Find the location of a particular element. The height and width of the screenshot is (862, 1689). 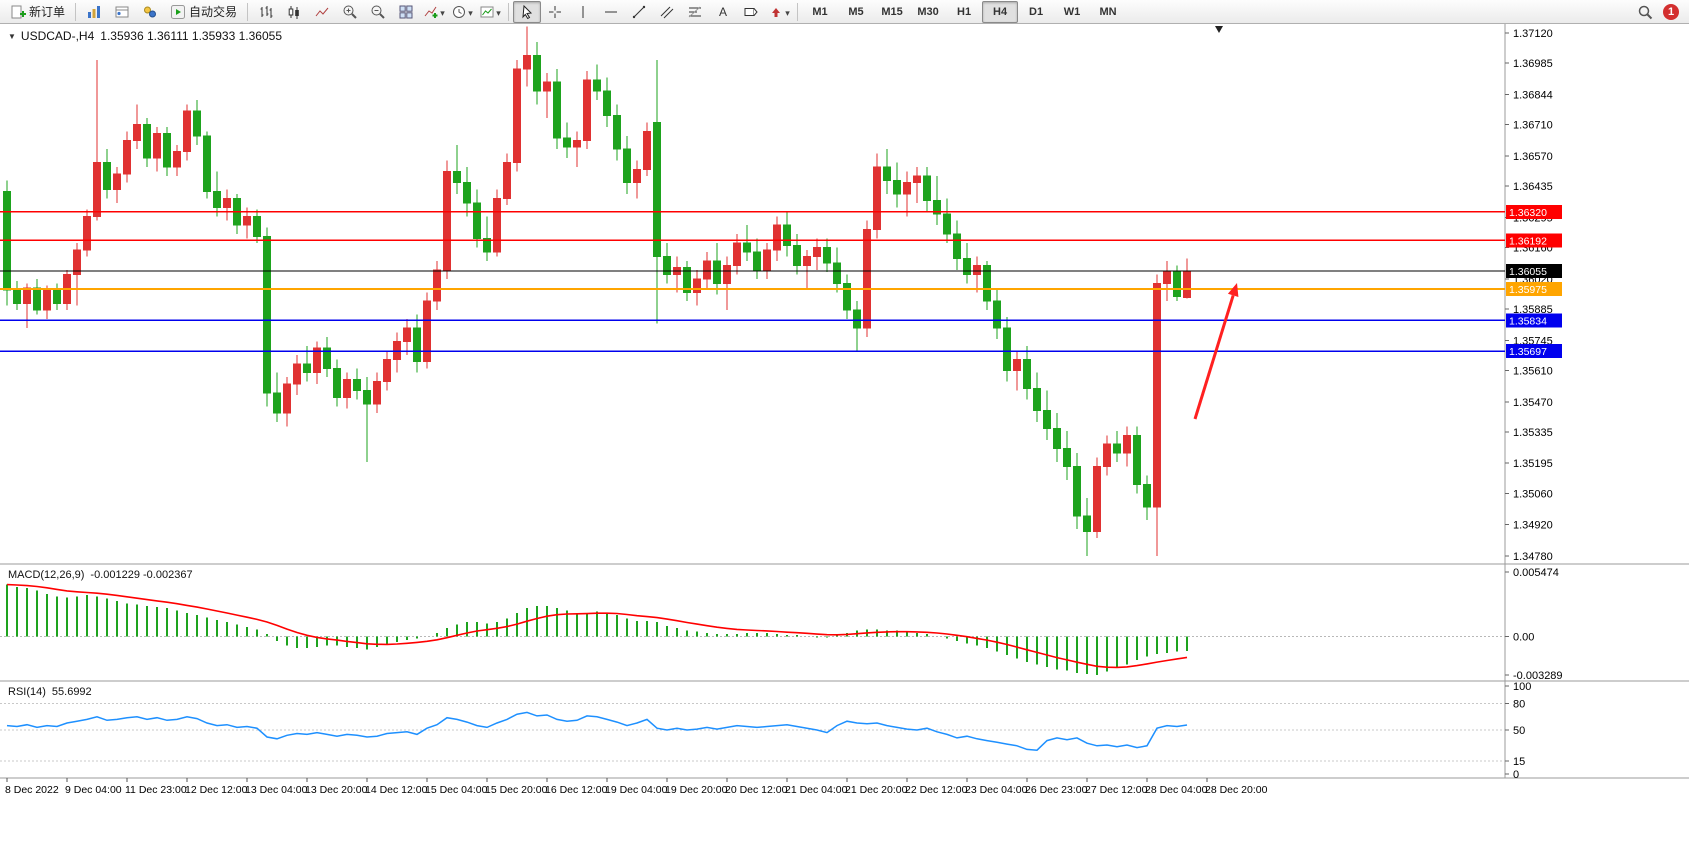

tf-button-d1: D1 is located at coordinates (1036, 11).